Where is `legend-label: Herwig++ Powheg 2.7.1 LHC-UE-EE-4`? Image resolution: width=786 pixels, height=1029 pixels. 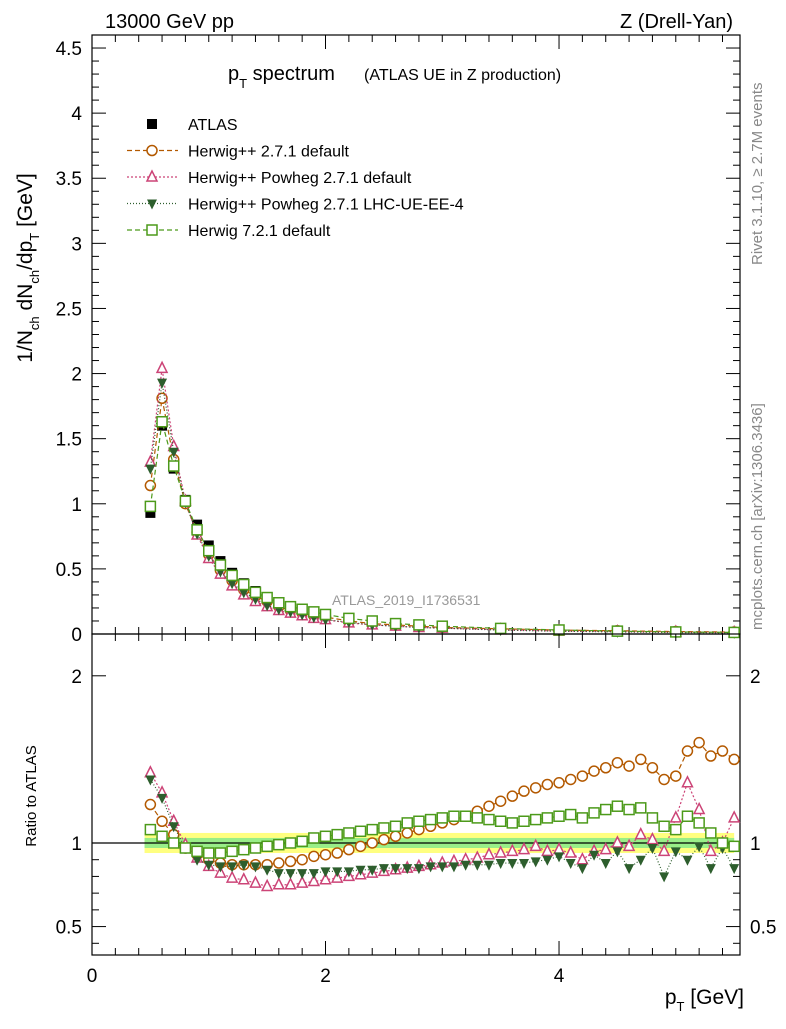
legend-label: Herwig++ Powheg 2.7.1 LHC-UE-EE-4 is located at coordinates (326, 205).